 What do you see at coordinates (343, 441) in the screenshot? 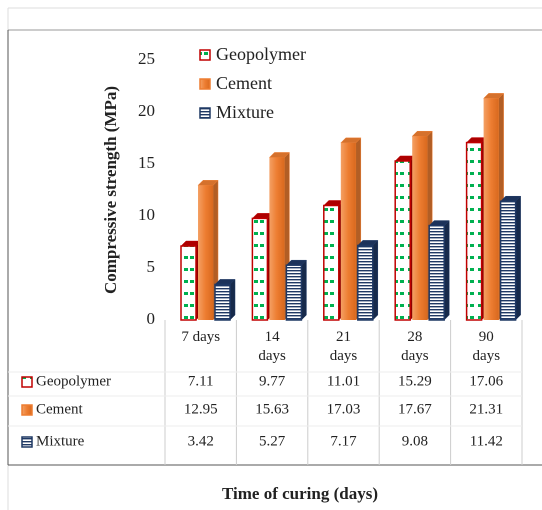
I see `table-value: 7.17` at bounding box center [343, 441].